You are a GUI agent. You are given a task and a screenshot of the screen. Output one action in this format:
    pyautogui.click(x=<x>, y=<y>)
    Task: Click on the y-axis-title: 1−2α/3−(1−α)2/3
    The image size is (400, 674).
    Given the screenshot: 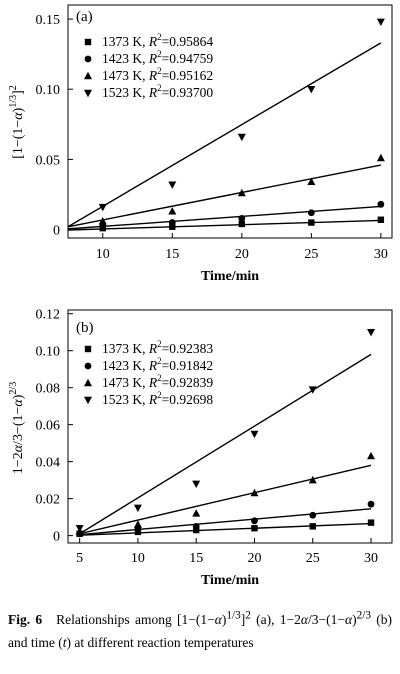 What is the action you would take?
    pyautogui.click(x=17, y=428)
    